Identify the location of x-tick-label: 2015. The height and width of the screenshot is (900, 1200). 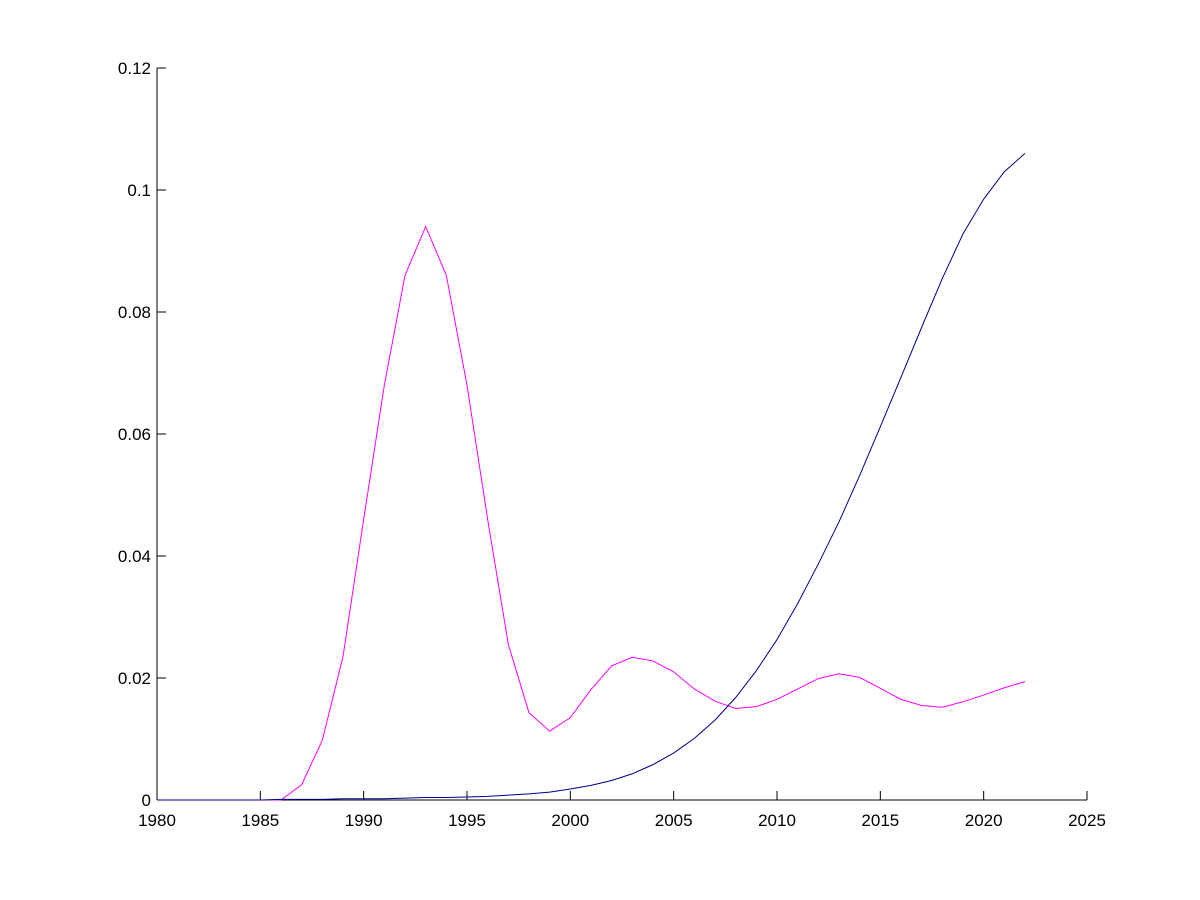
(880, 820).